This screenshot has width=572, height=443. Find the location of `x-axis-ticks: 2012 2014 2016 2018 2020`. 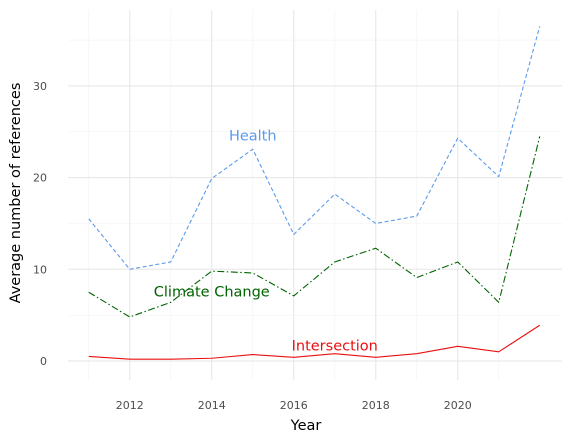

x-axis-ticks: 2012 2014 2016 2018 2020 is located at coordinates (294, 405).